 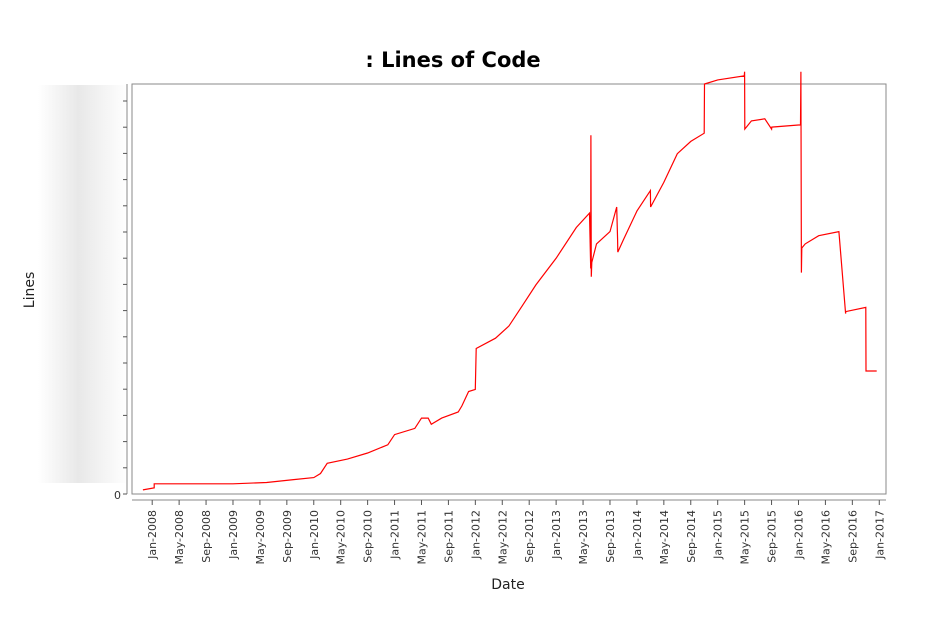 What do you see at coordinates (452, 60) in the screenshot?
I see `chart-title: : Lines of Code` at bounding box center [452, 60].